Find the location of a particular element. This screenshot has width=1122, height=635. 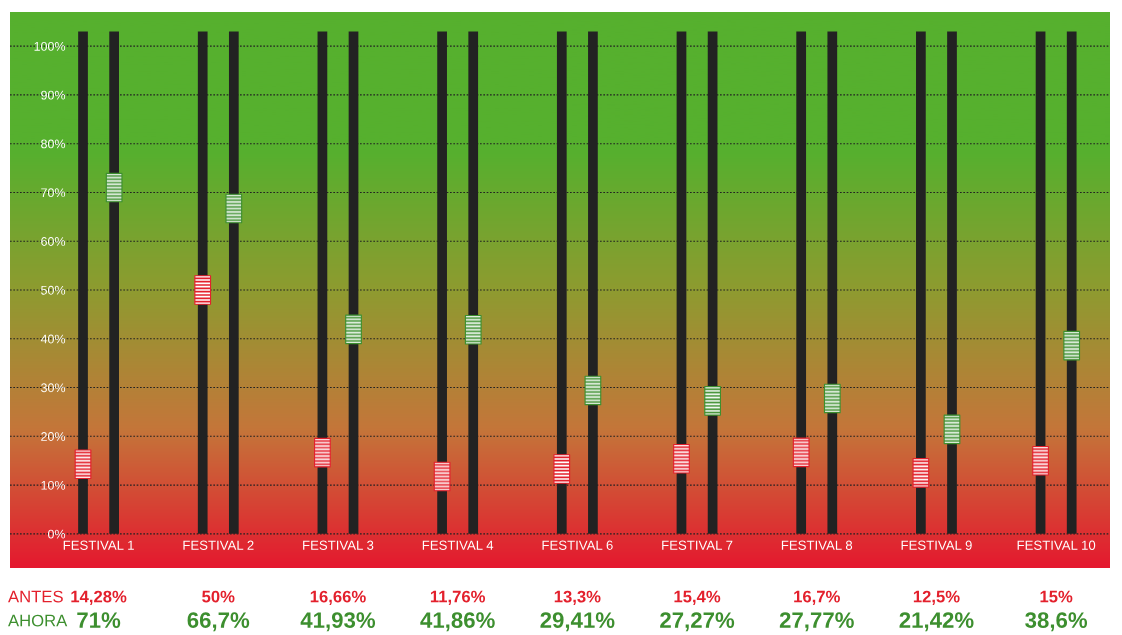

text: AHORA is located at coordinates (38, 620).